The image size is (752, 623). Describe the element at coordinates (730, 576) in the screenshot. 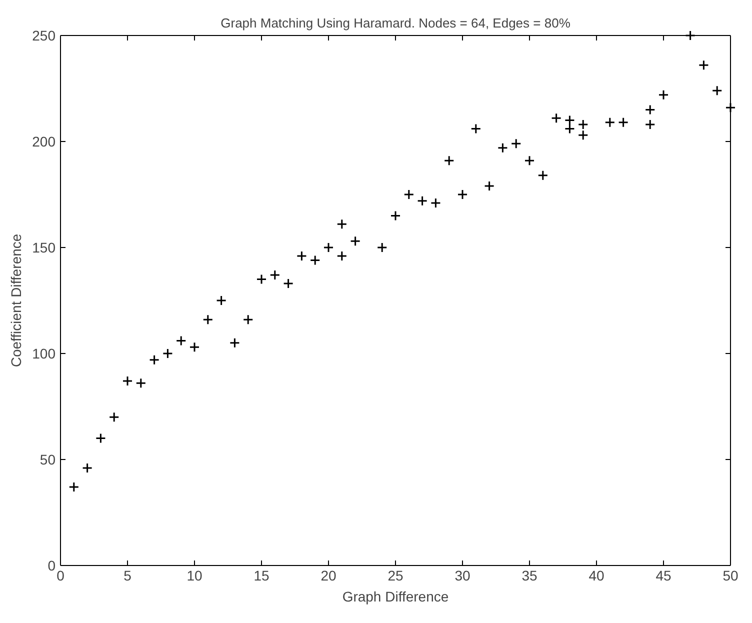

I see `x-tick-label: 50` at that location.